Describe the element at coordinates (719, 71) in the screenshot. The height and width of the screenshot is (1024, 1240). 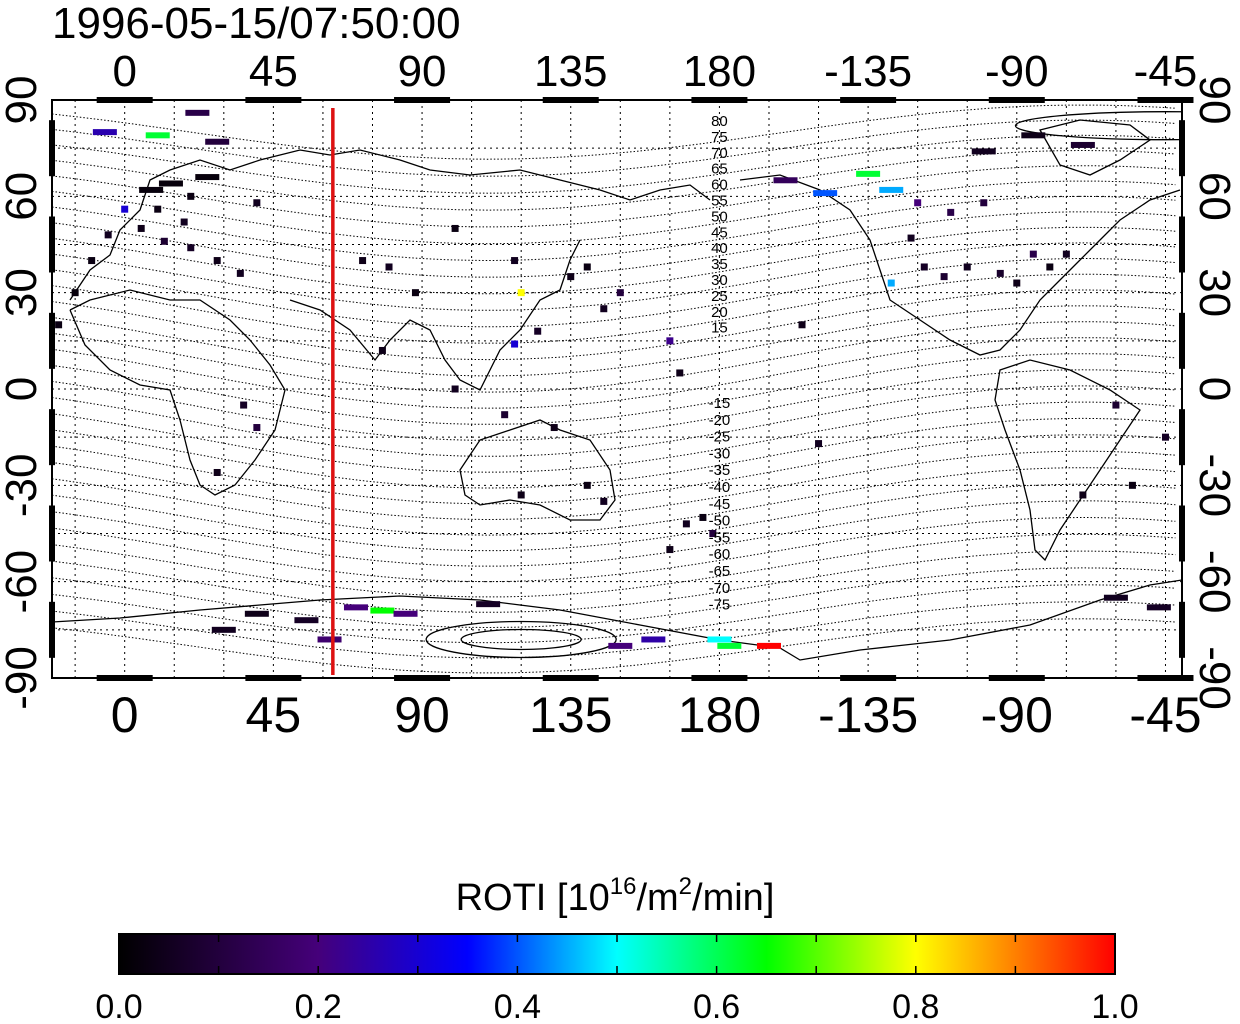
I see `top-tick-label: 180` at that location.